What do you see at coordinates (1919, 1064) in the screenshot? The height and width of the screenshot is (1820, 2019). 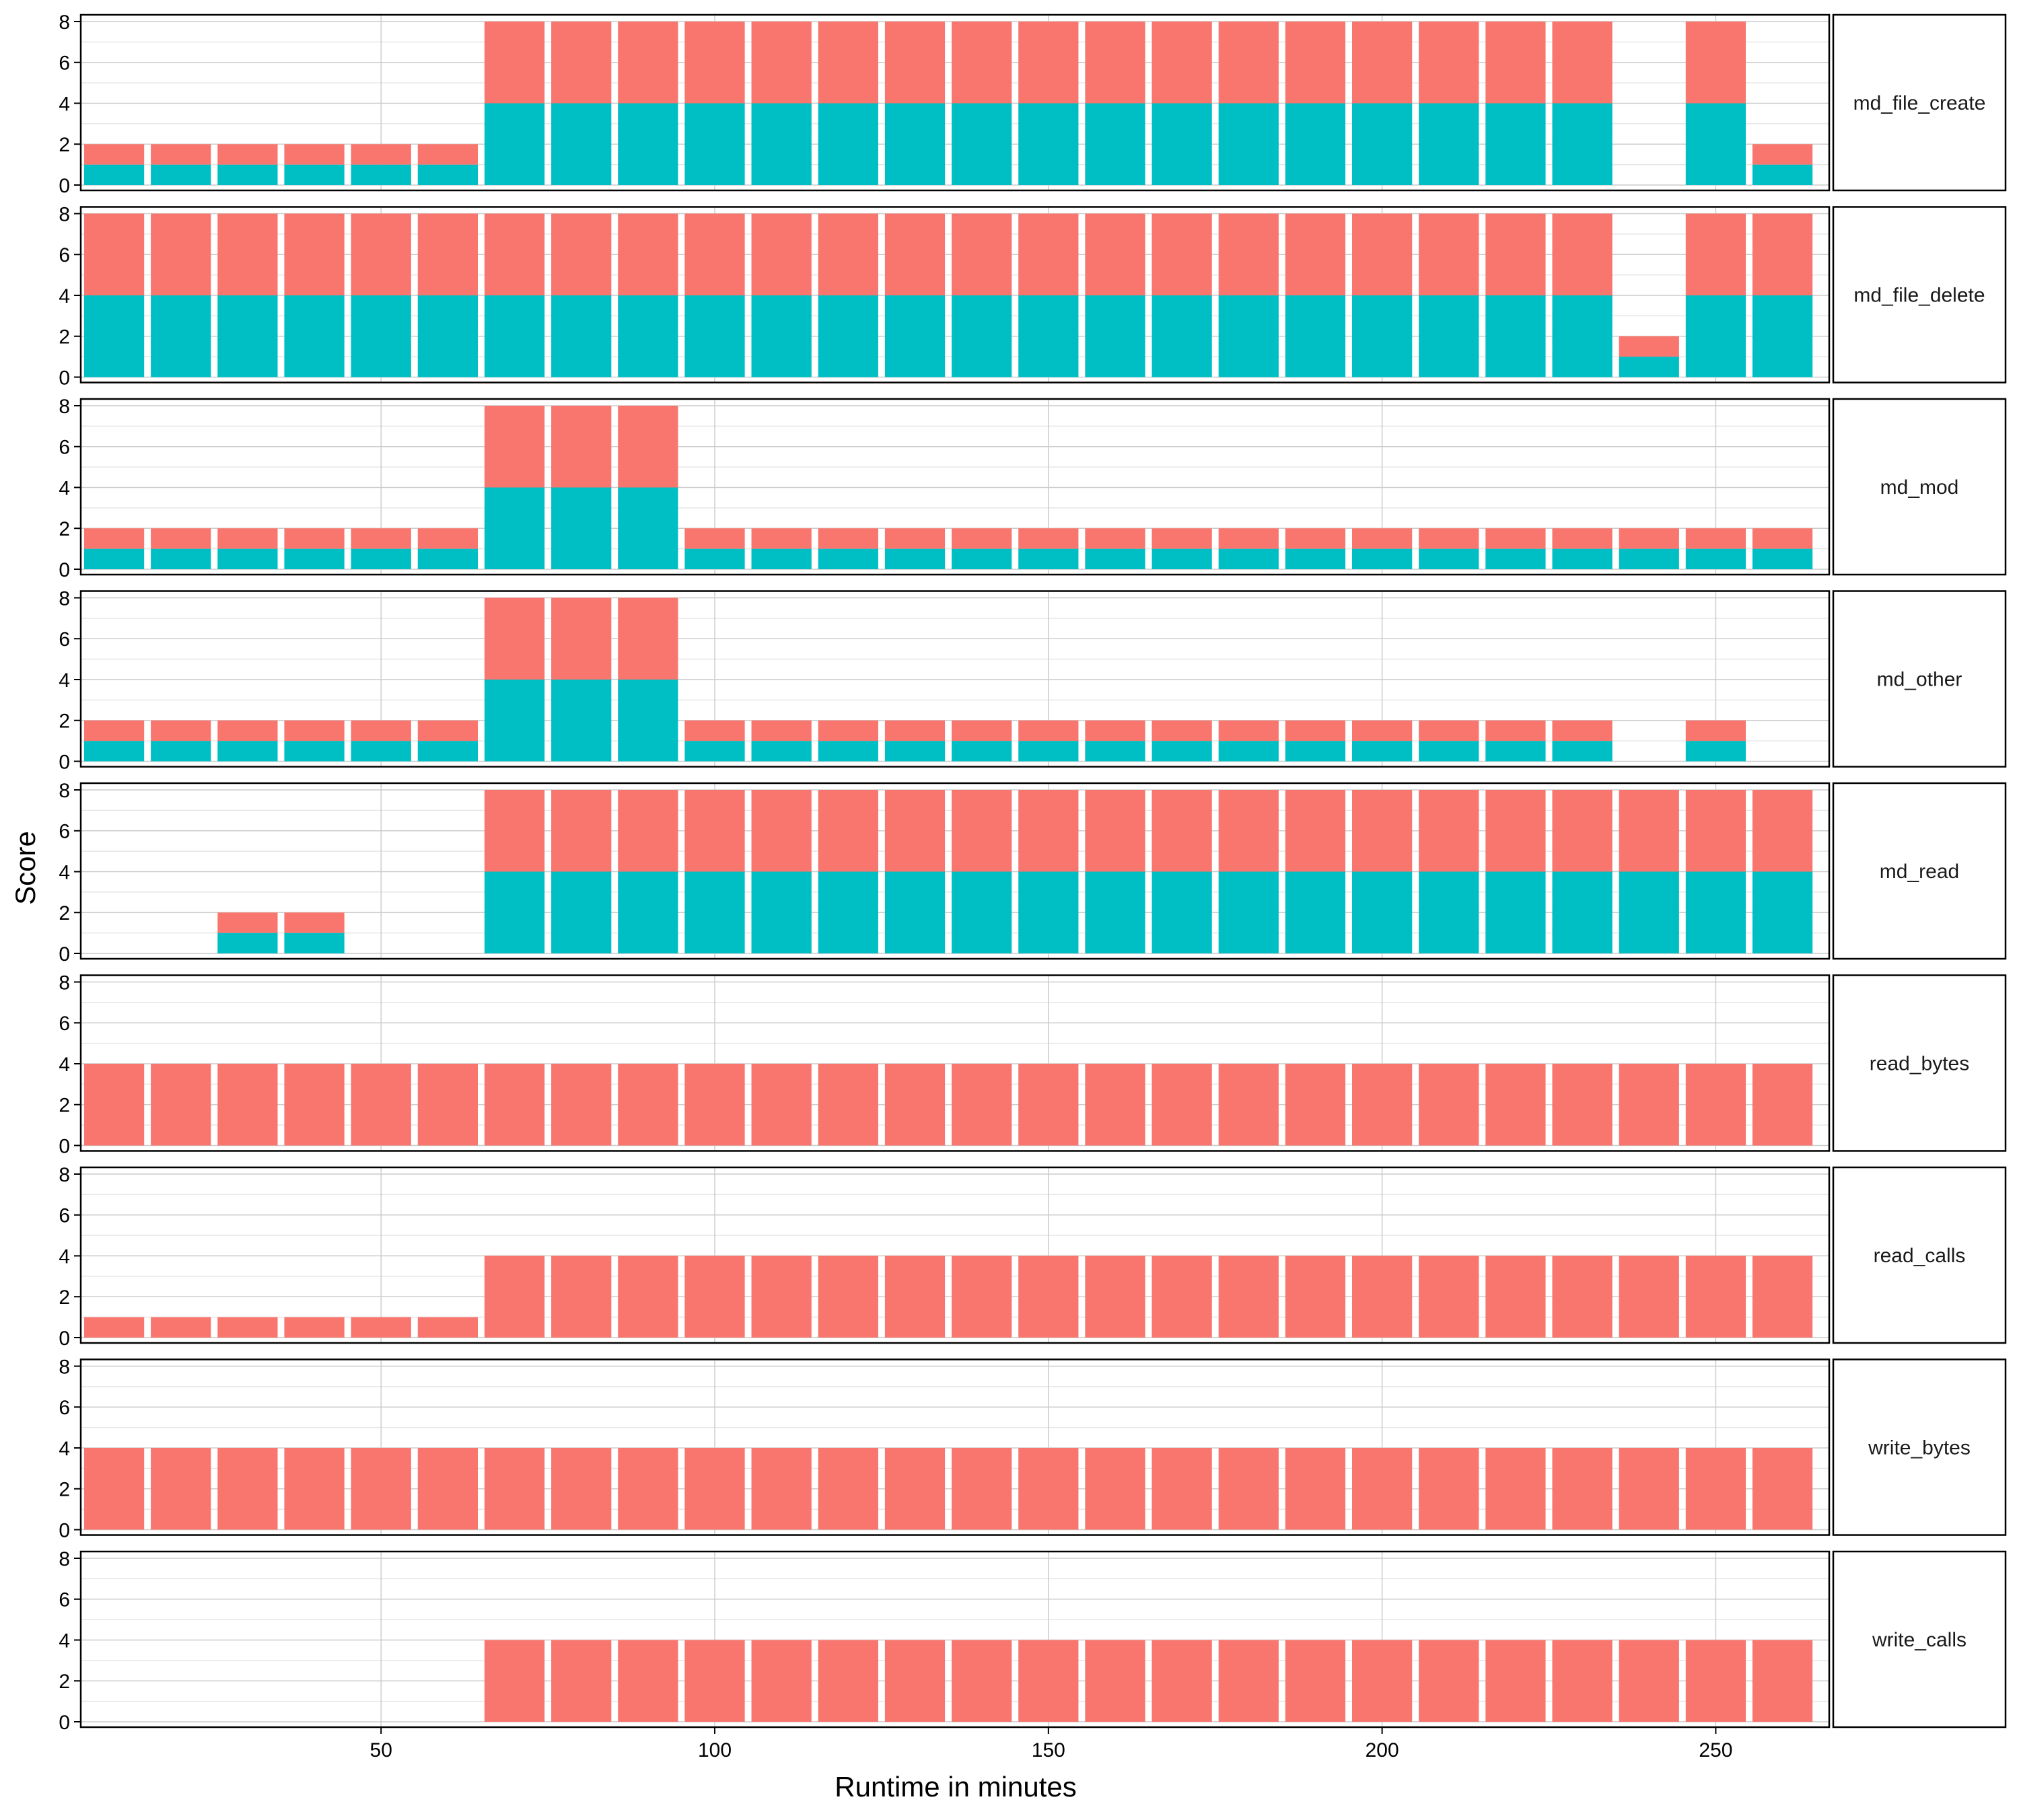 I see `facet-label: read_bytes` at bounding box center [1919, 1064].